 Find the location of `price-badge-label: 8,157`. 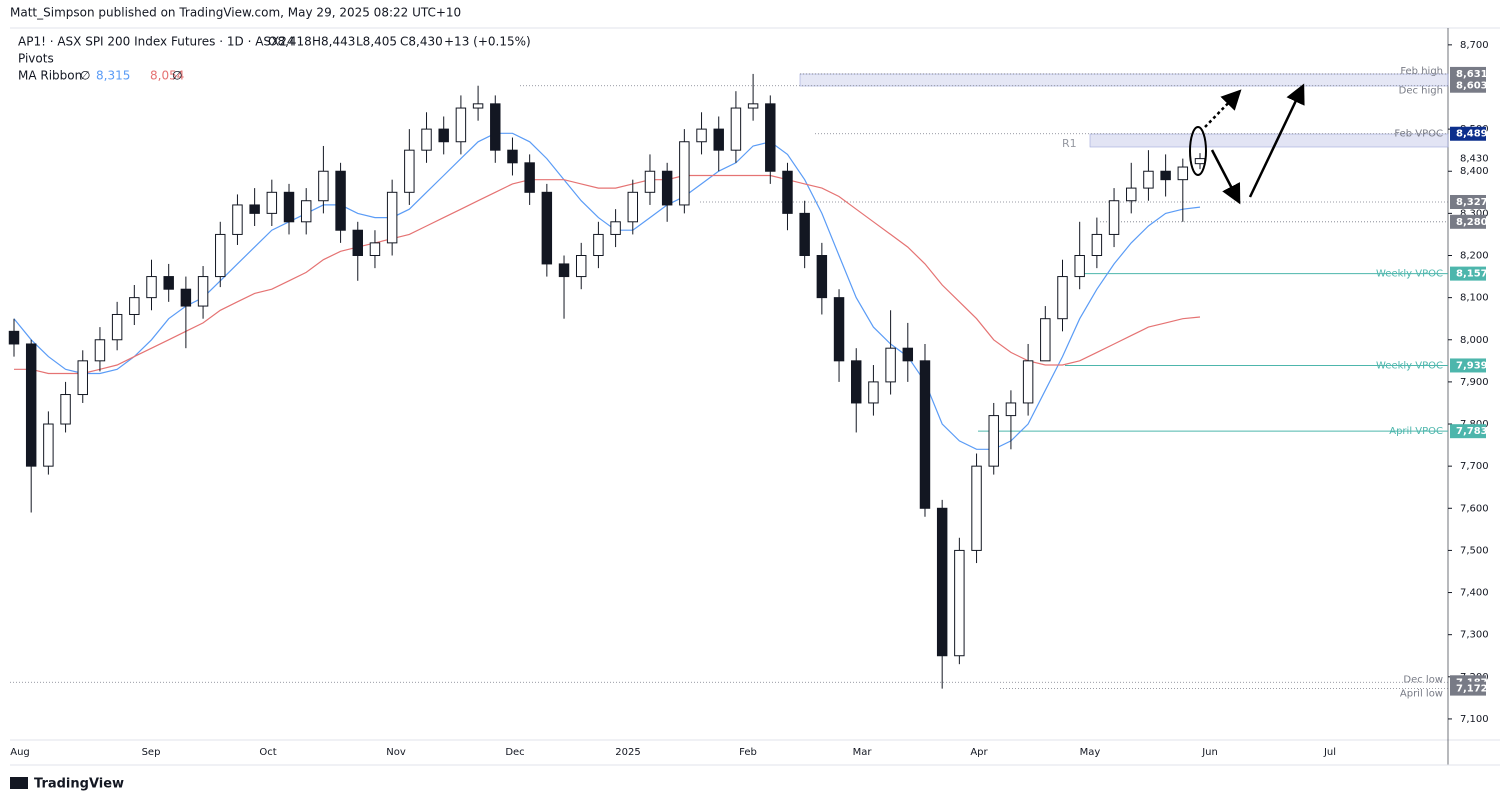

price-badge-label: 8,157 is located at coordinates (1472, 274).